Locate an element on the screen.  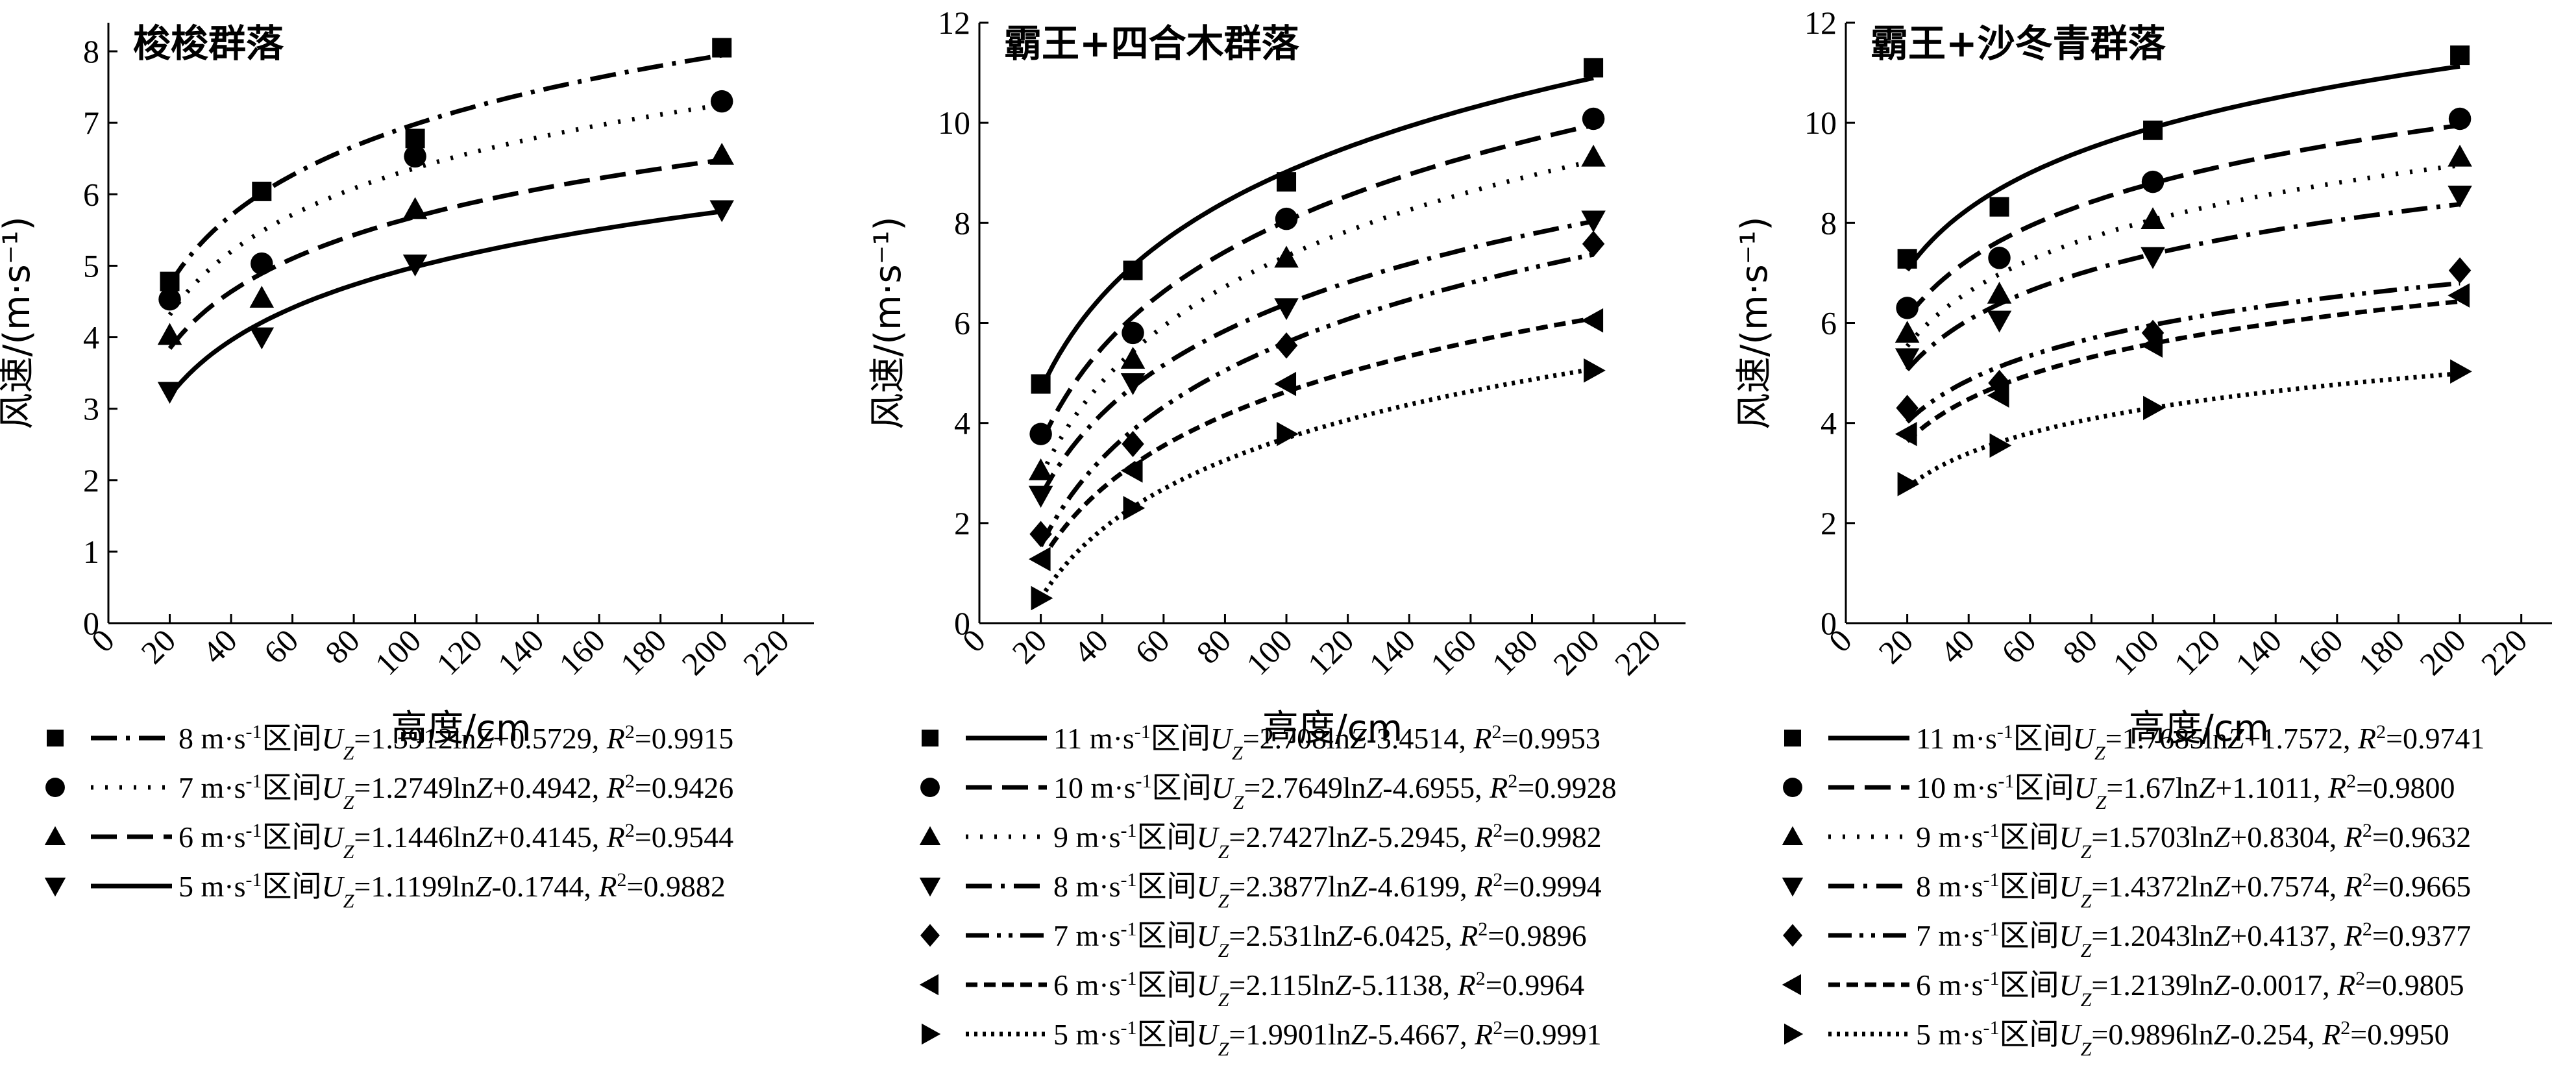
legend-label: 8 m·s-1区间UZ=1.3912lnZ+0.5729, R2=0.9915 is located at coordinates (455, 743).